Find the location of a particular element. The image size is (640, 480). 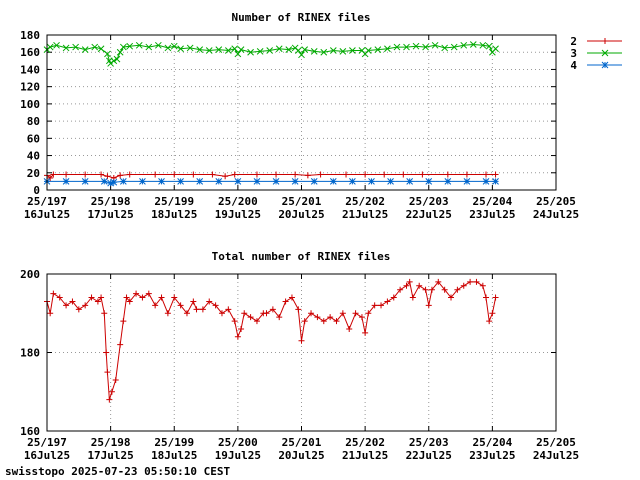

y-tick-label: 0 is located at coordinates (36, 190).